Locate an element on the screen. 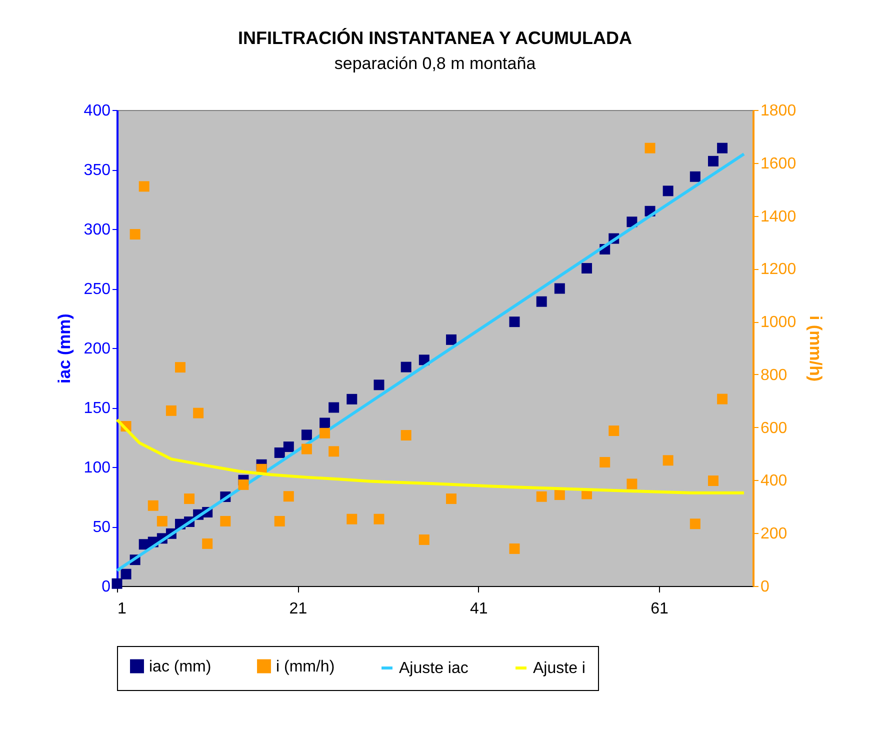 The width and height of the screenshot is (884, 734). y-axis-title: iac (mm) is located at coordinates (64, 349).